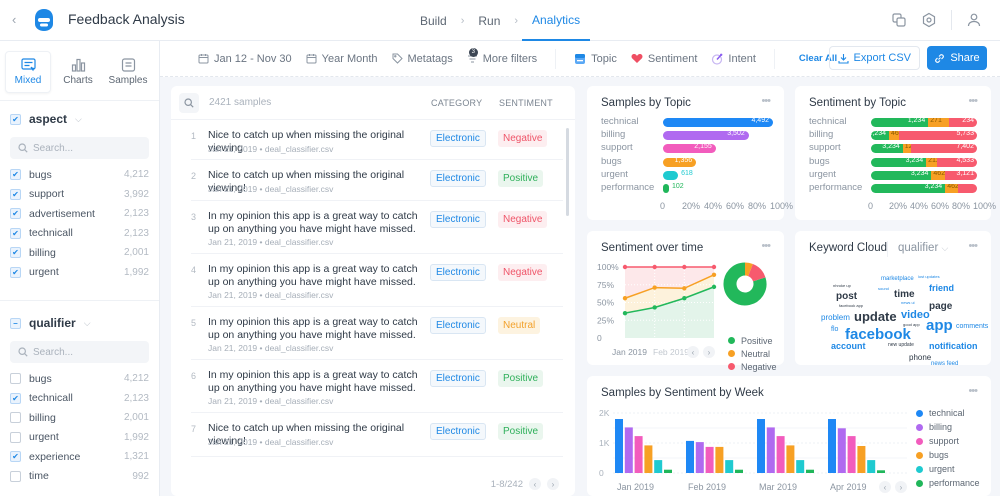 This screenshot has width=1000, height=496. What do you see at coordinates (245, 59) in the screenshot?
I see `date-range-filter: Jan 12 - Nov 30` at bounding box center [245, 59].